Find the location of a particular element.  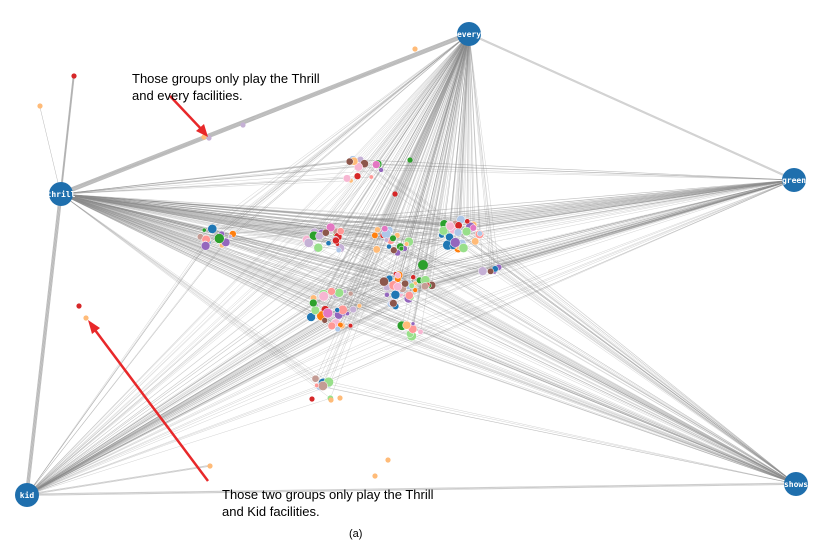

hub-kid: kid is located at coordinates (27, 495).